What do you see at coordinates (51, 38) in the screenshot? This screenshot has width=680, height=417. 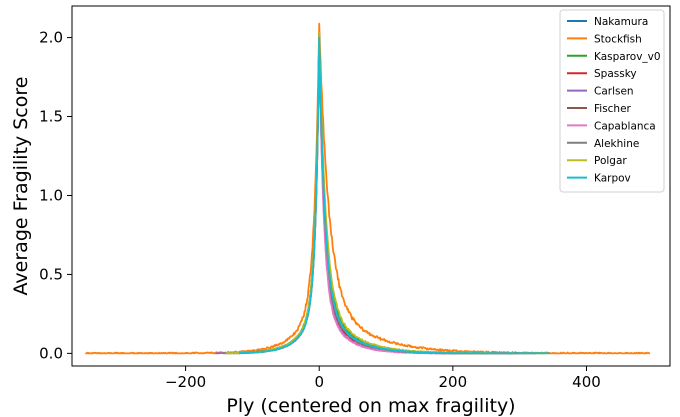 I see `y-tick-label: 2.0` at bounding box center [51, 38].